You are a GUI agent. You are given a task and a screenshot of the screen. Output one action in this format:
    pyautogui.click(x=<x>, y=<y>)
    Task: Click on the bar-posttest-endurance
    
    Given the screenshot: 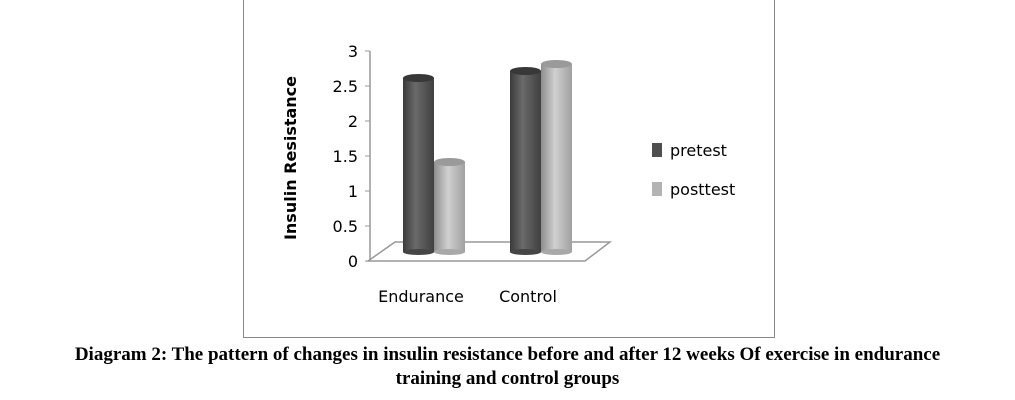 What is the action you would take?
    pyautogui.click(x=449, y=206)
    